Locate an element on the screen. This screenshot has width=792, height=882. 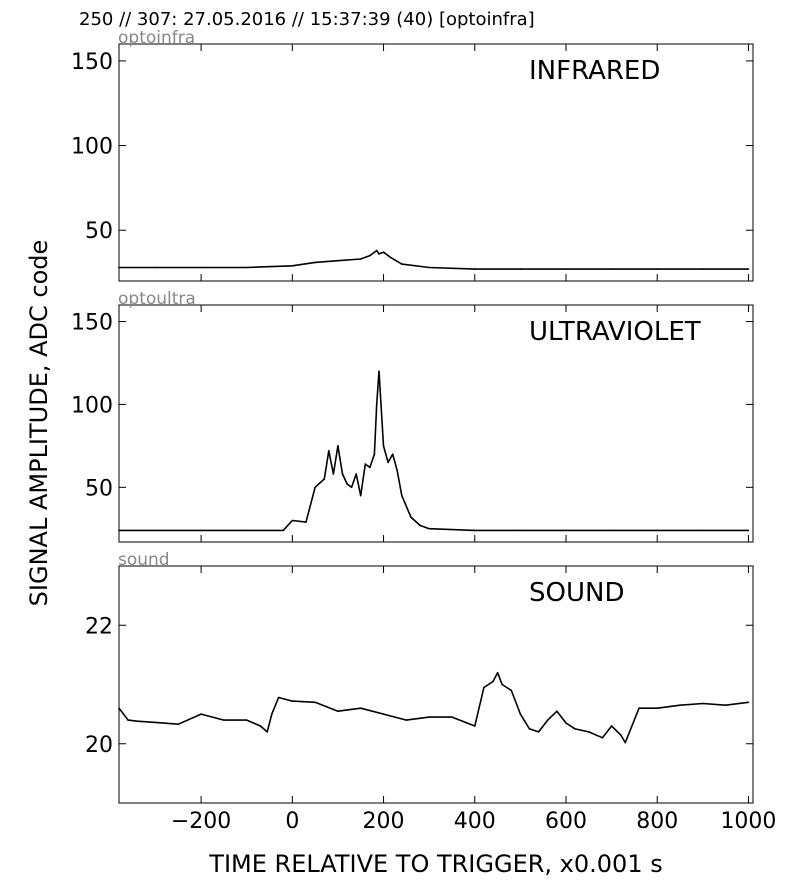
series-line-sound is located at coordinates (433, 707).